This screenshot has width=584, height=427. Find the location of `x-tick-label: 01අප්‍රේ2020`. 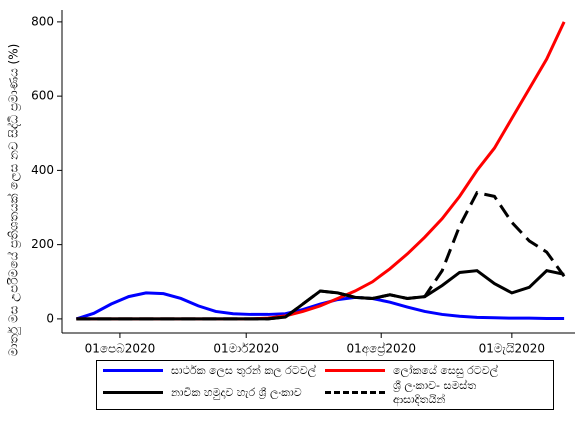

x-tick-label: 01අප්‍රේ2020 is located at coordinates (381, 348).